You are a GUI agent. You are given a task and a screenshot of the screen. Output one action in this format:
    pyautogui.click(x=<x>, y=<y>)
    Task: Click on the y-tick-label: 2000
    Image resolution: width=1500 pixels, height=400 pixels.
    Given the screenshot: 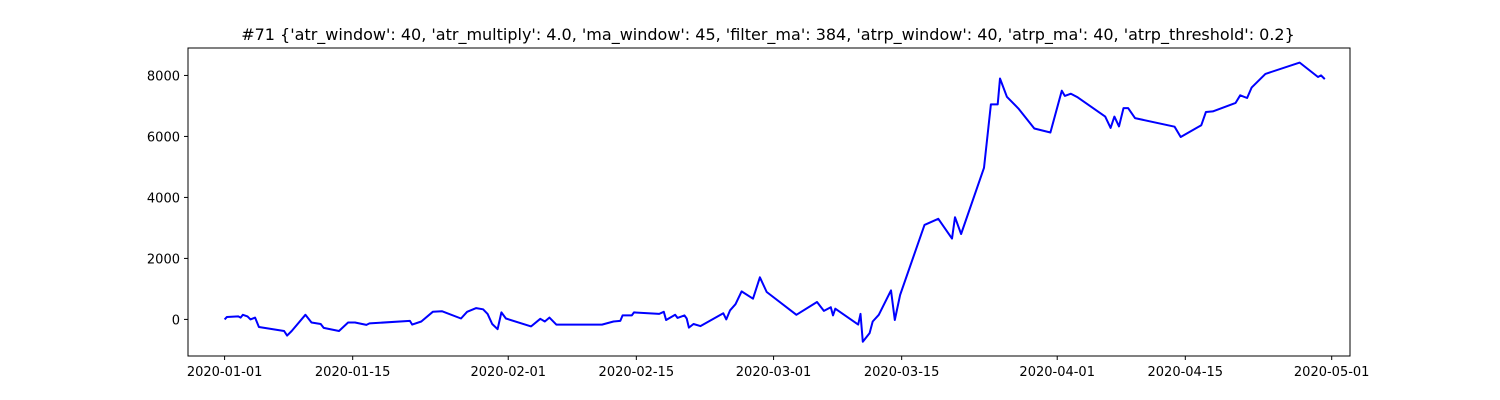 What is the action you would take?
    pyautogui.click(x=163, y=259)
    